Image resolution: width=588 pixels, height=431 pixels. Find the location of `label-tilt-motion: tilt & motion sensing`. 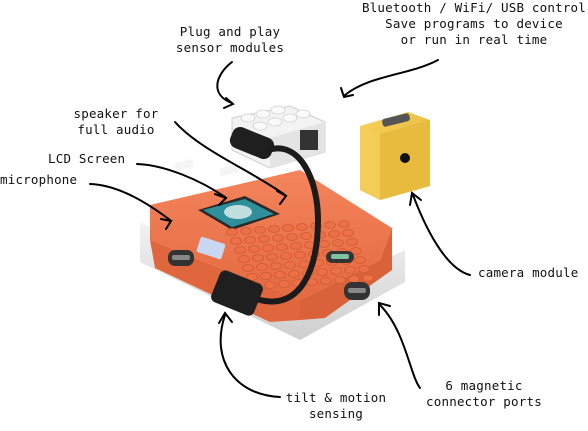

label-tilt-motion: tilt & motion sensing is located at coordinates (336, 405).